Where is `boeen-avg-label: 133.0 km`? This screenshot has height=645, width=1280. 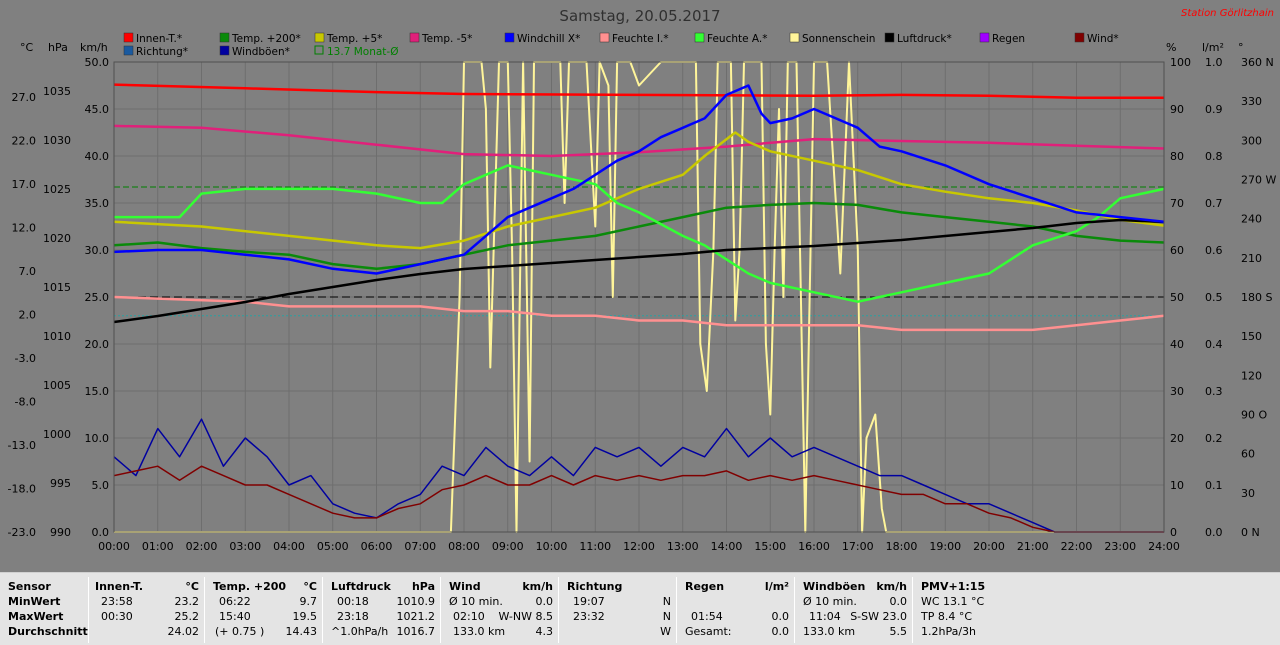
boeen-avg-label: 133.0 km is located at coordinates (829, 631).